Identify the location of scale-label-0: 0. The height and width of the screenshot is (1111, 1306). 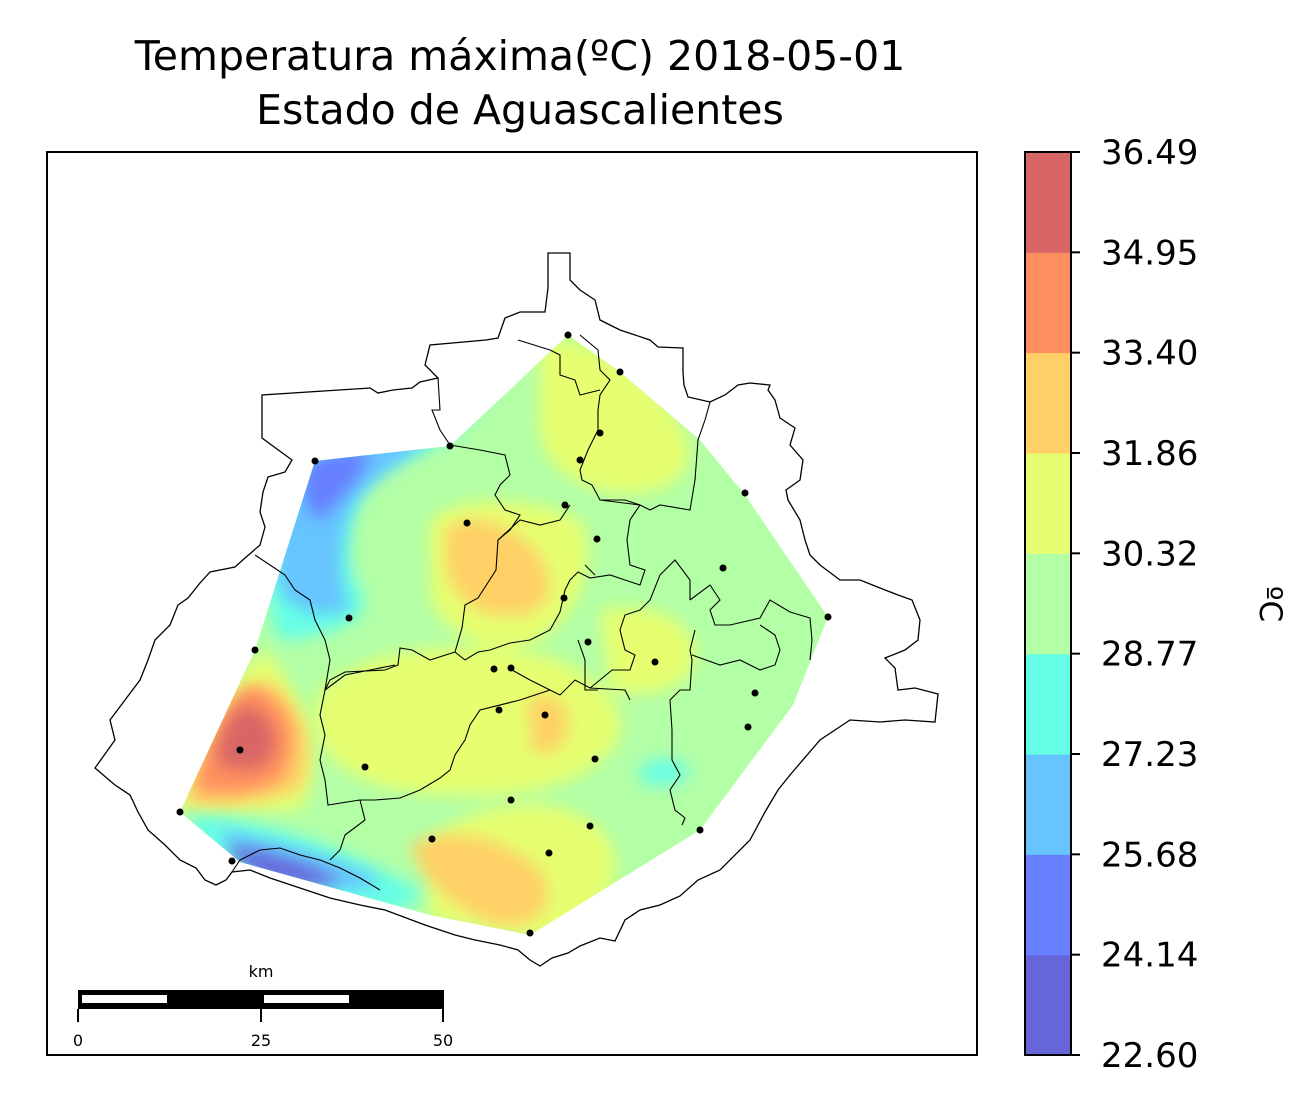
(78, 1040).